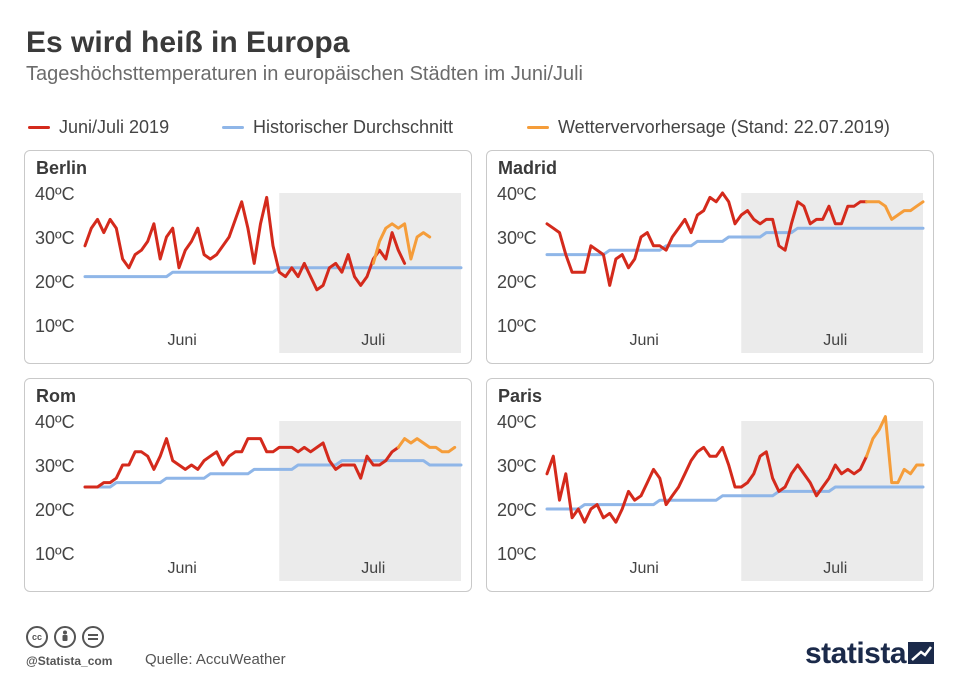 This screenshot has width=960, height=684. What do you see at coordinates (55, 282) in the screenshot?
I see `y-tick-label-berlin: 20ºC` at bounding box center [55, 282].